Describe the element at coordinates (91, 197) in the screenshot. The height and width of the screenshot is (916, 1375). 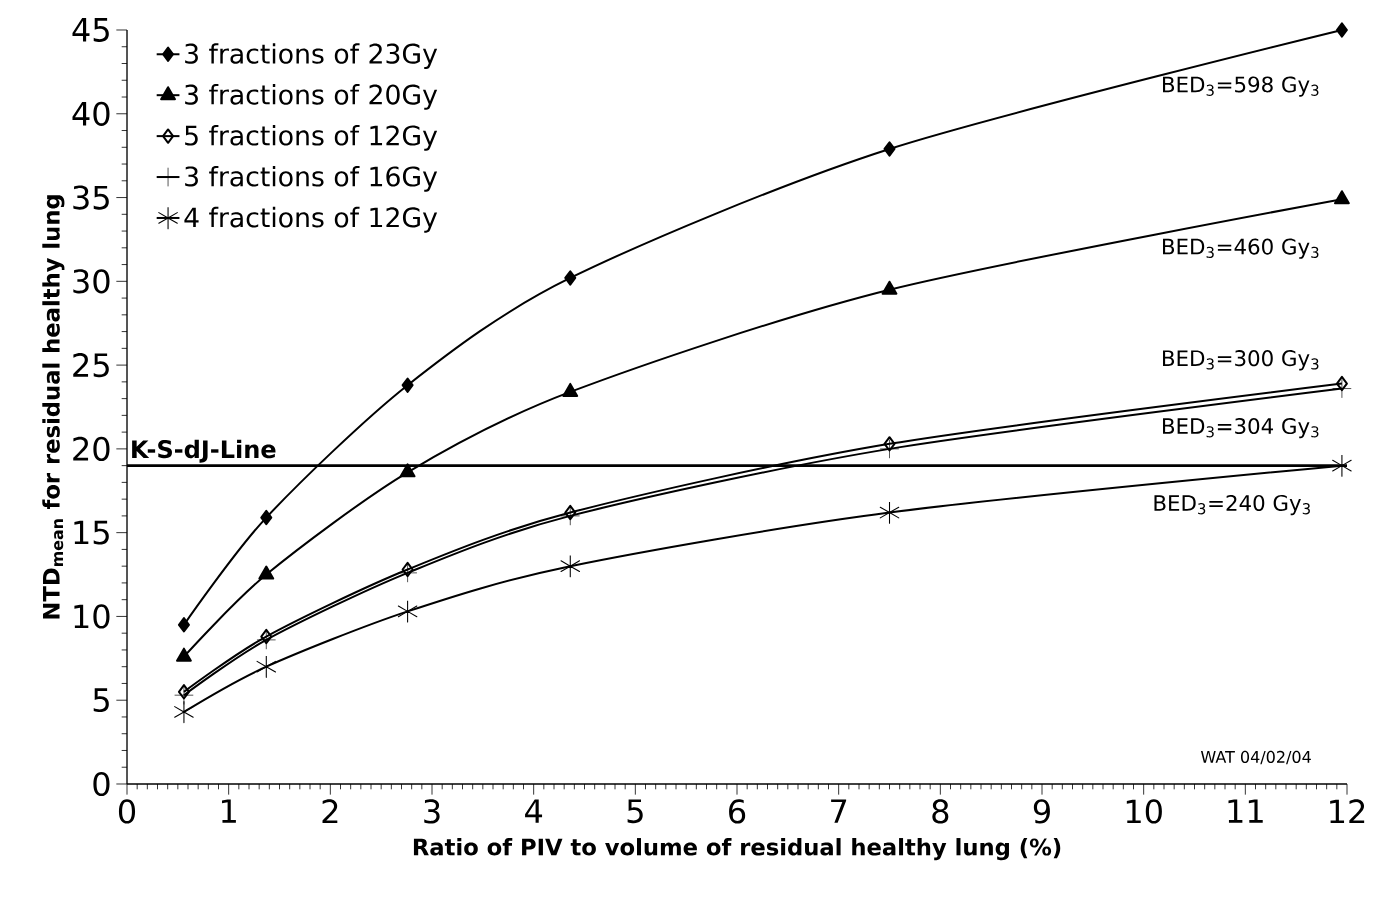
I see `y-tick-label: 35` at that location.